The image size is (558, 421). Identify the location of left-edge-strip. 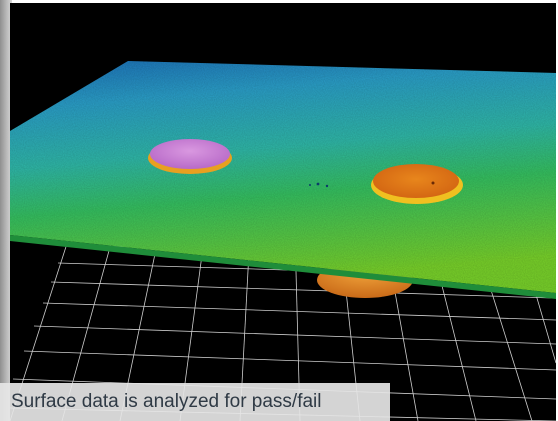
(6, 210).